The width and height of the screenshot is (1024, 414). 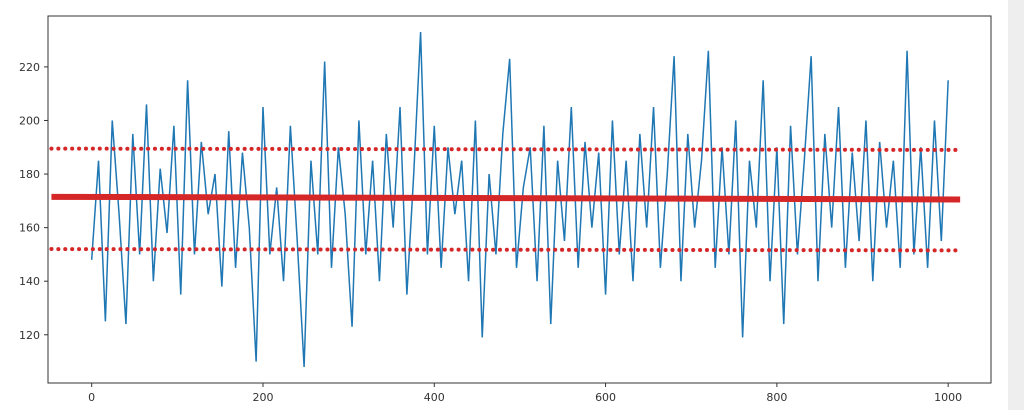 What do you see at coordinates (29, 228) in the screenshot?
I see `y-tick-label: 160` at bounding box center [29, 228].